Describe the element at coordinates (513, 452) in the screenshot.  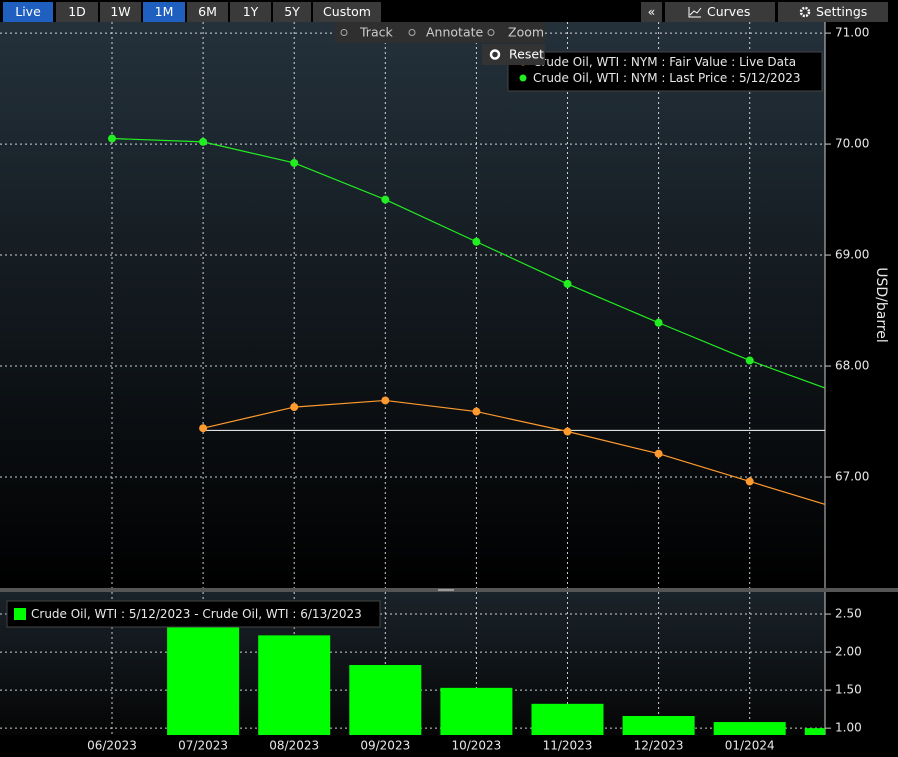
I see `series-line` at that location.